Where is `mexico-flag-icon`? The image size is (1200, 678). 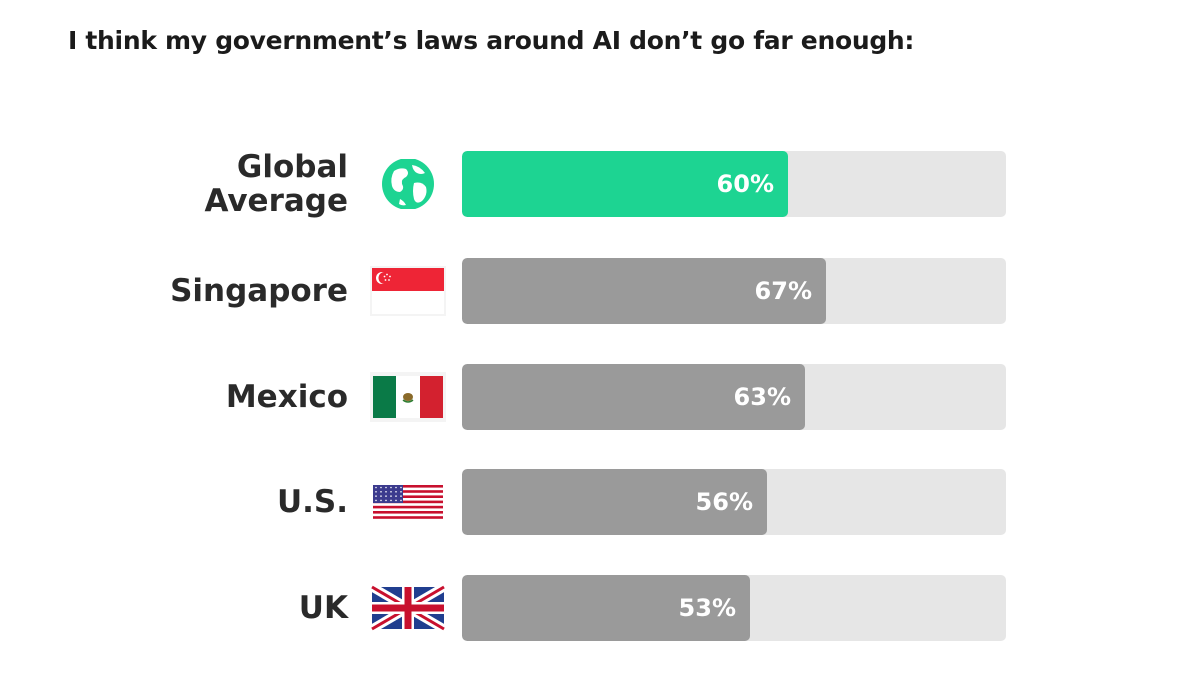 mexico-flag-icon is located at coordinates (408, 397).